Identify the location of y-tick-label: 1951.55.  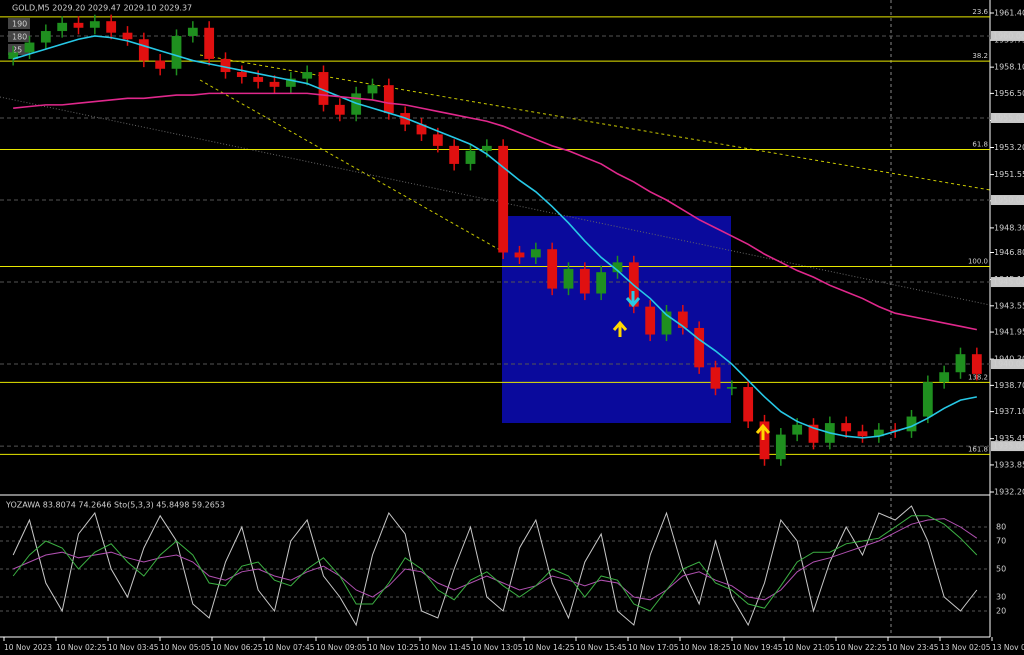
(1009, 174).